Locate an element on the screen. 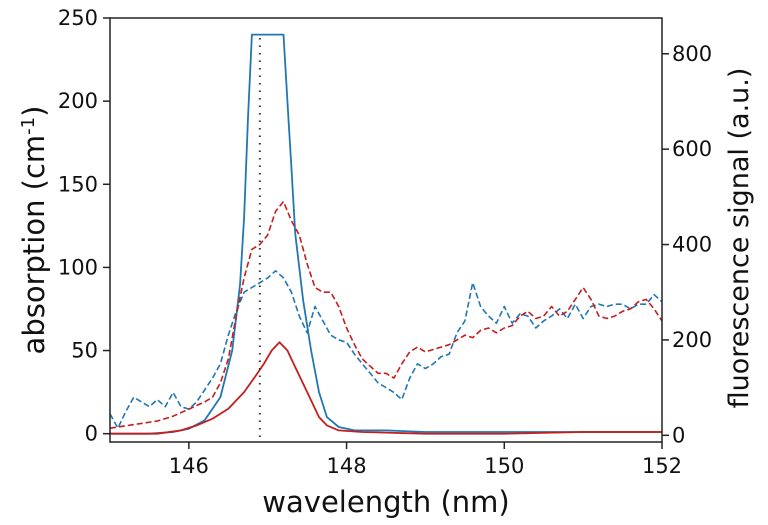 The width and height of the screenshot is (768, 525). x-tick-label: 150 is located at coordinates (504, 466).